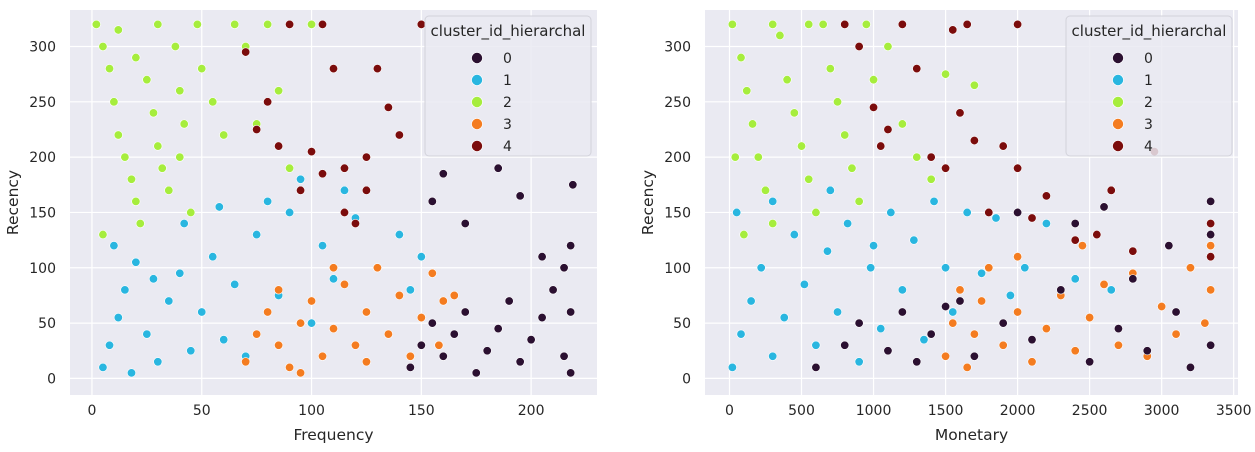  Describe the element at coordinates (531, 411) in the screenshot. I see `x-tick-label: 200` at that location.